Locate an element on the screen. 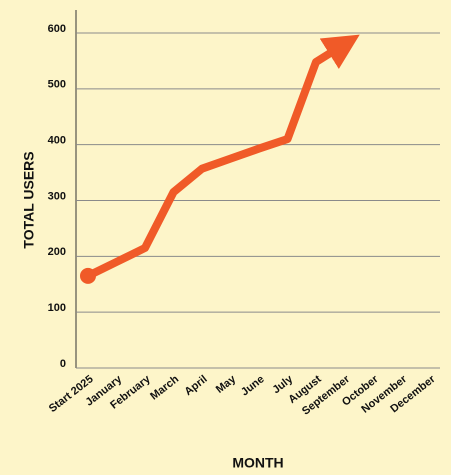  start-point is located at coordinates (88, 275).